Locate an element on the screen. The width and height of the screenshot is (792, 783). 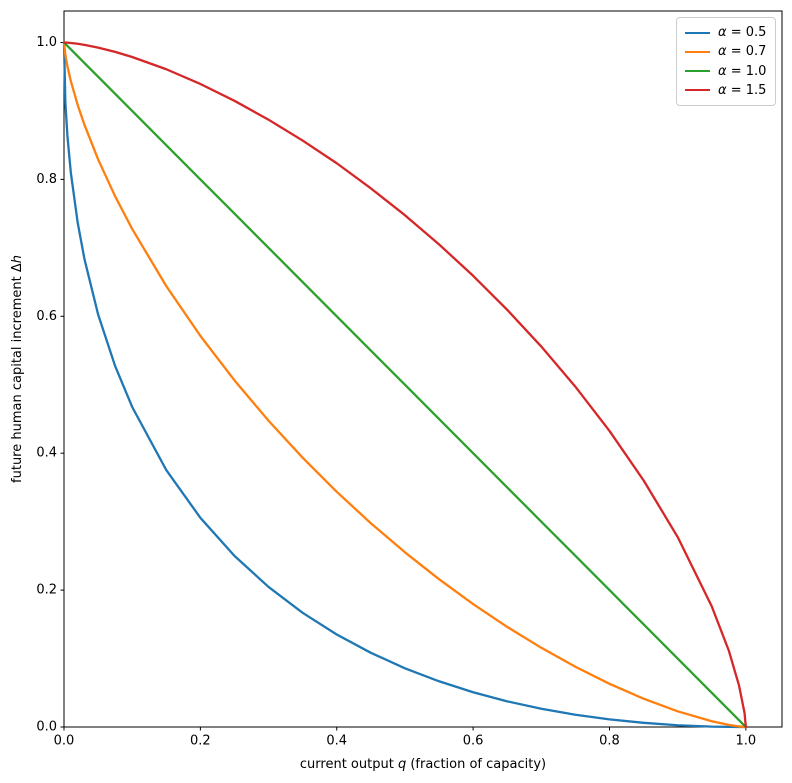
y-tick-label: 0.8 is located at coordinates (46, 179).